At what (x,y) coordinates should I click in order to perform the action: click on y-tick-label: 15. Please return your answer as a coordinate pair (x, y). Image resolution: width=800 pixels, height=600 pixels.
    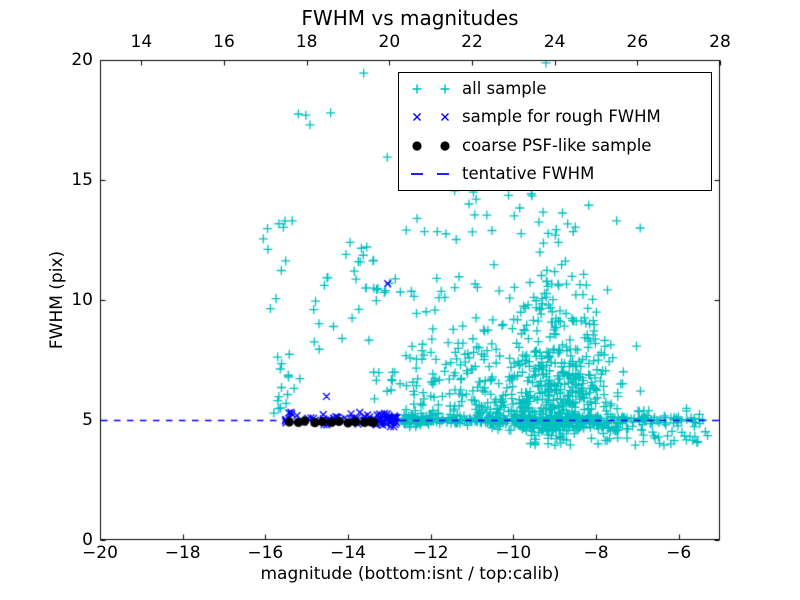
    Looking at the image, I should click on (82, 180).